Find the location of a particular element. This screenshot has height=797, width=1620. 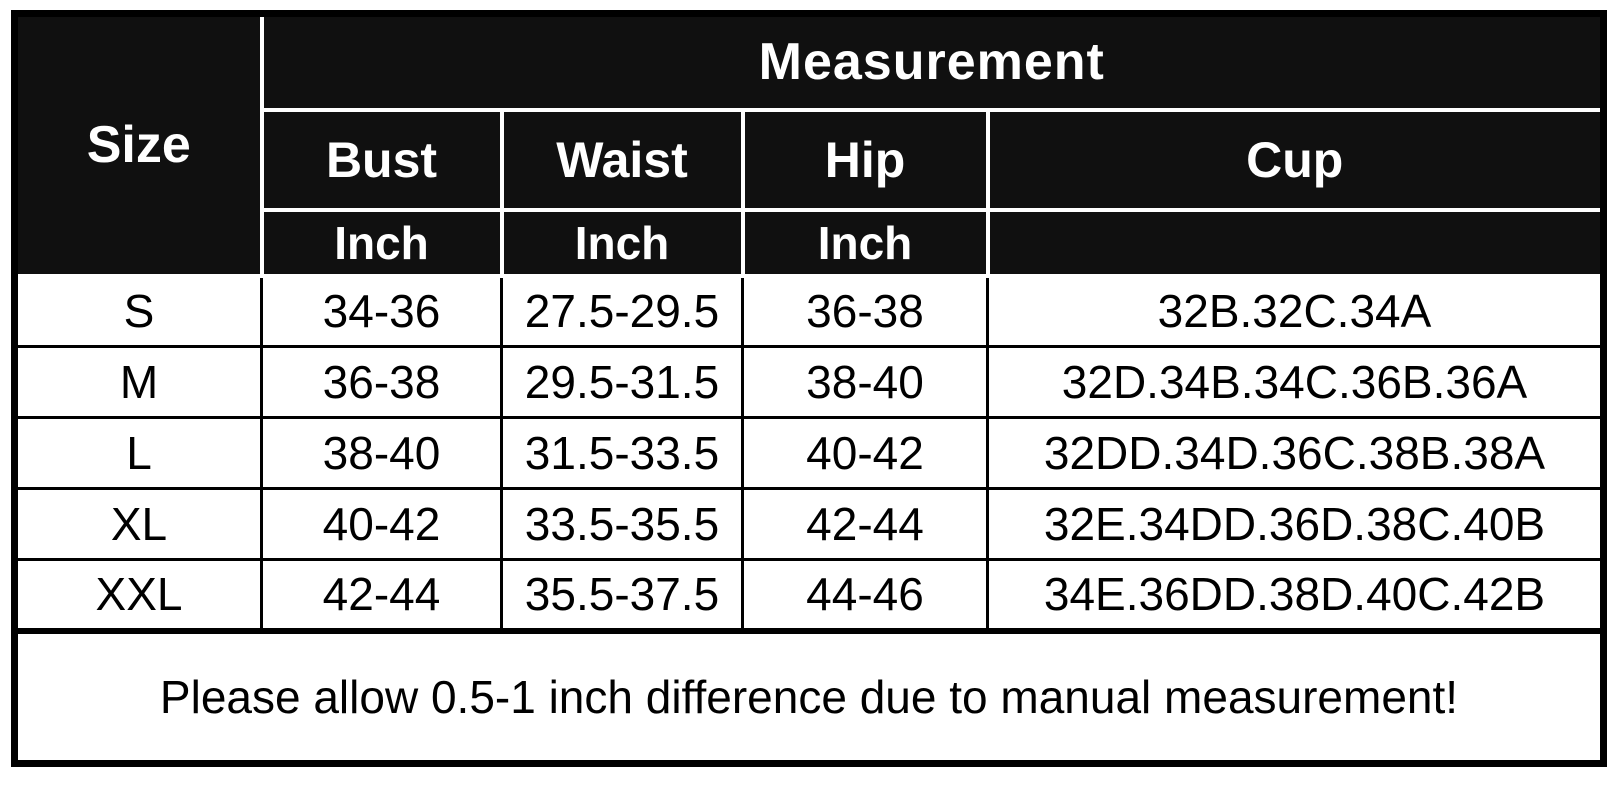

cup-cell: 32DD.34D.36C.38B.38A is located at coordinates (1295, 453).